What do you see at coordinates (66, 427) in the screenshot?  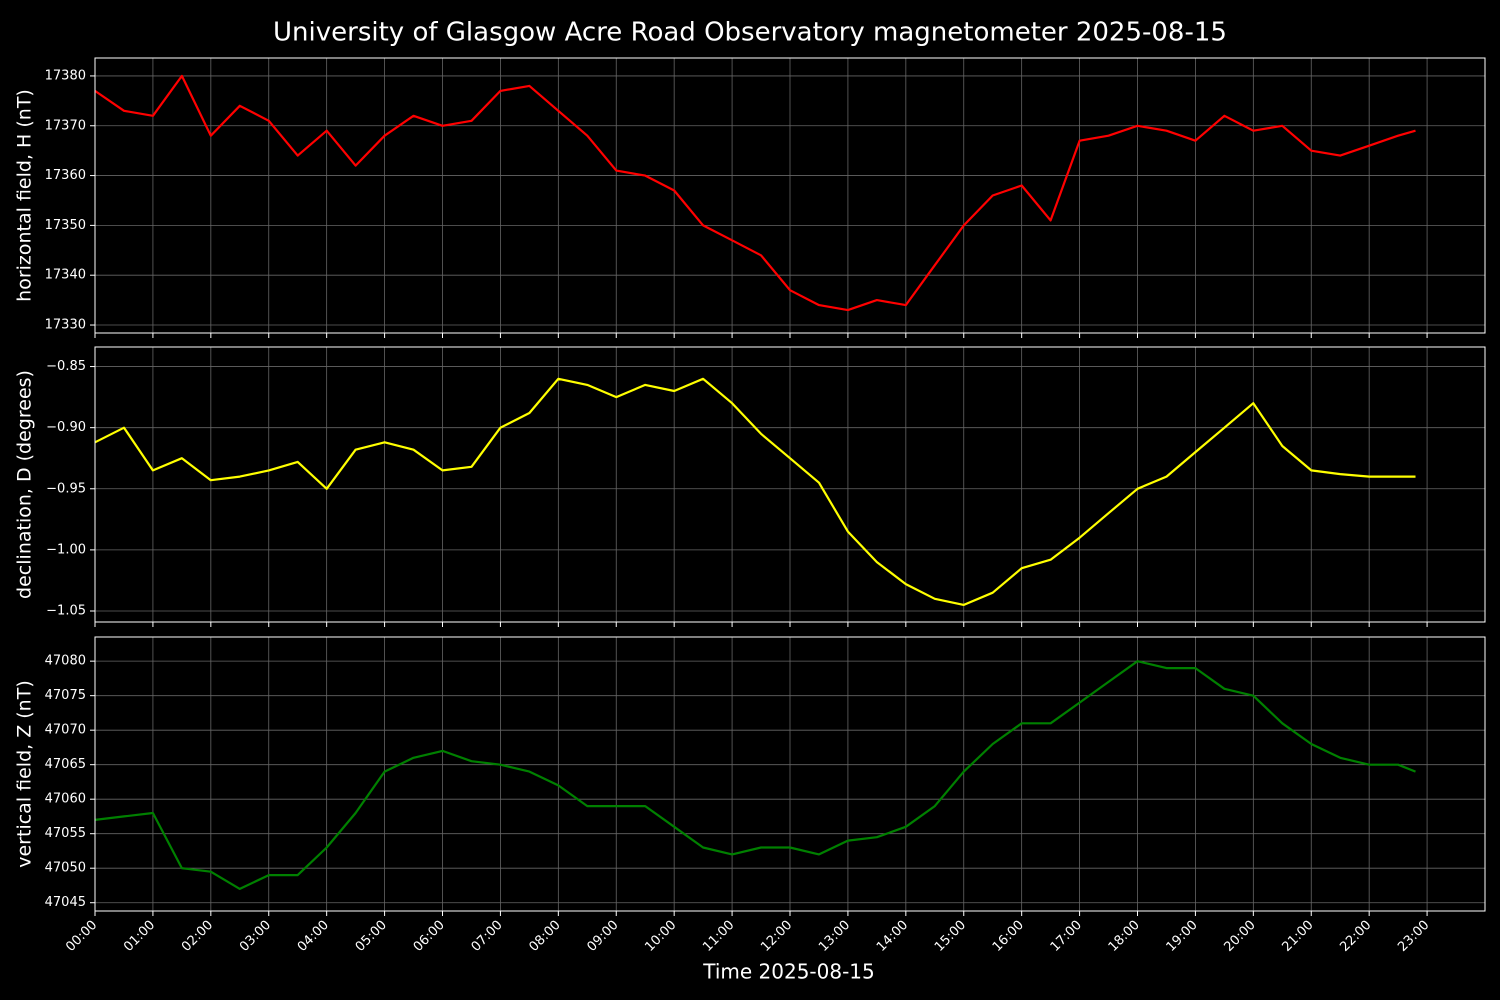 I see `y-tick-label: −0.90` at bounding box center [66, 427].